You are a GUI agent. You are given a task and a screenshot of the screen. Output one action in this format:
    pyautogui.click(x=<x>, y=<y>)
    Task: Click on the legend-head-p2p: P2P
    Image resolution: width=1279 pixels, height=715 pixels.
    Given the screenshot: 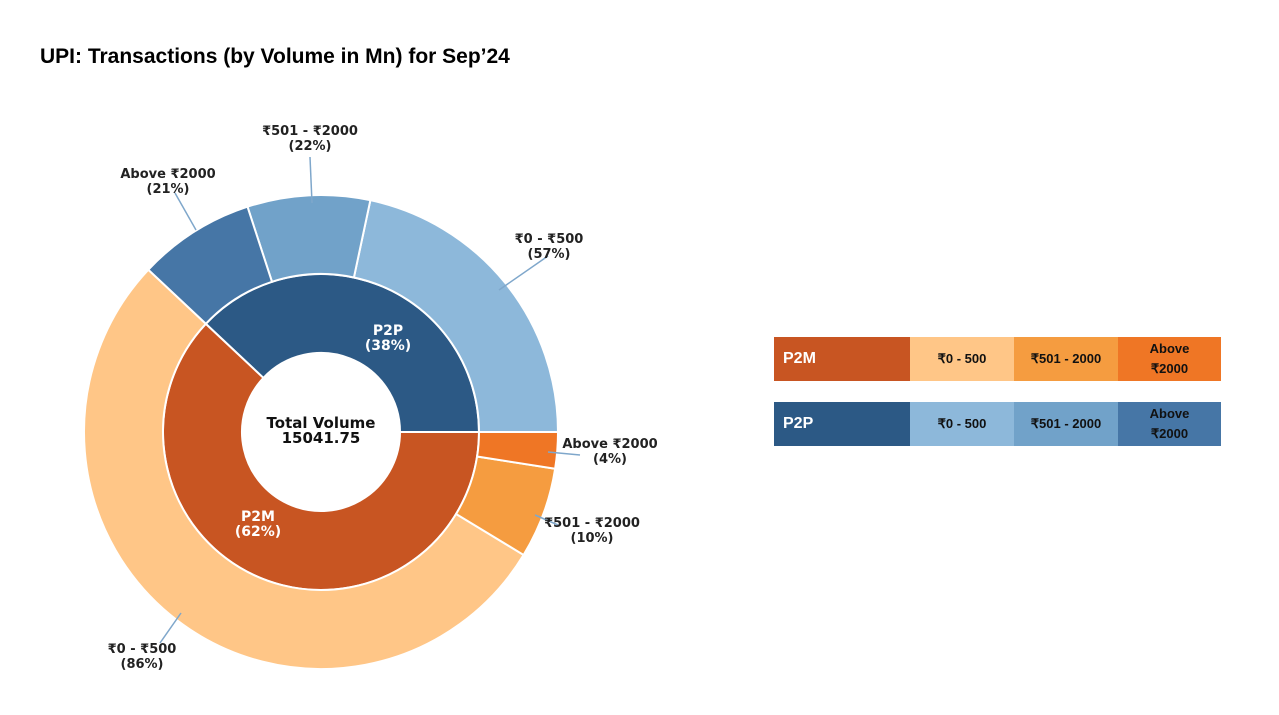 What is the action you would take?
    pyautogui.click(x=842, y=424)
    